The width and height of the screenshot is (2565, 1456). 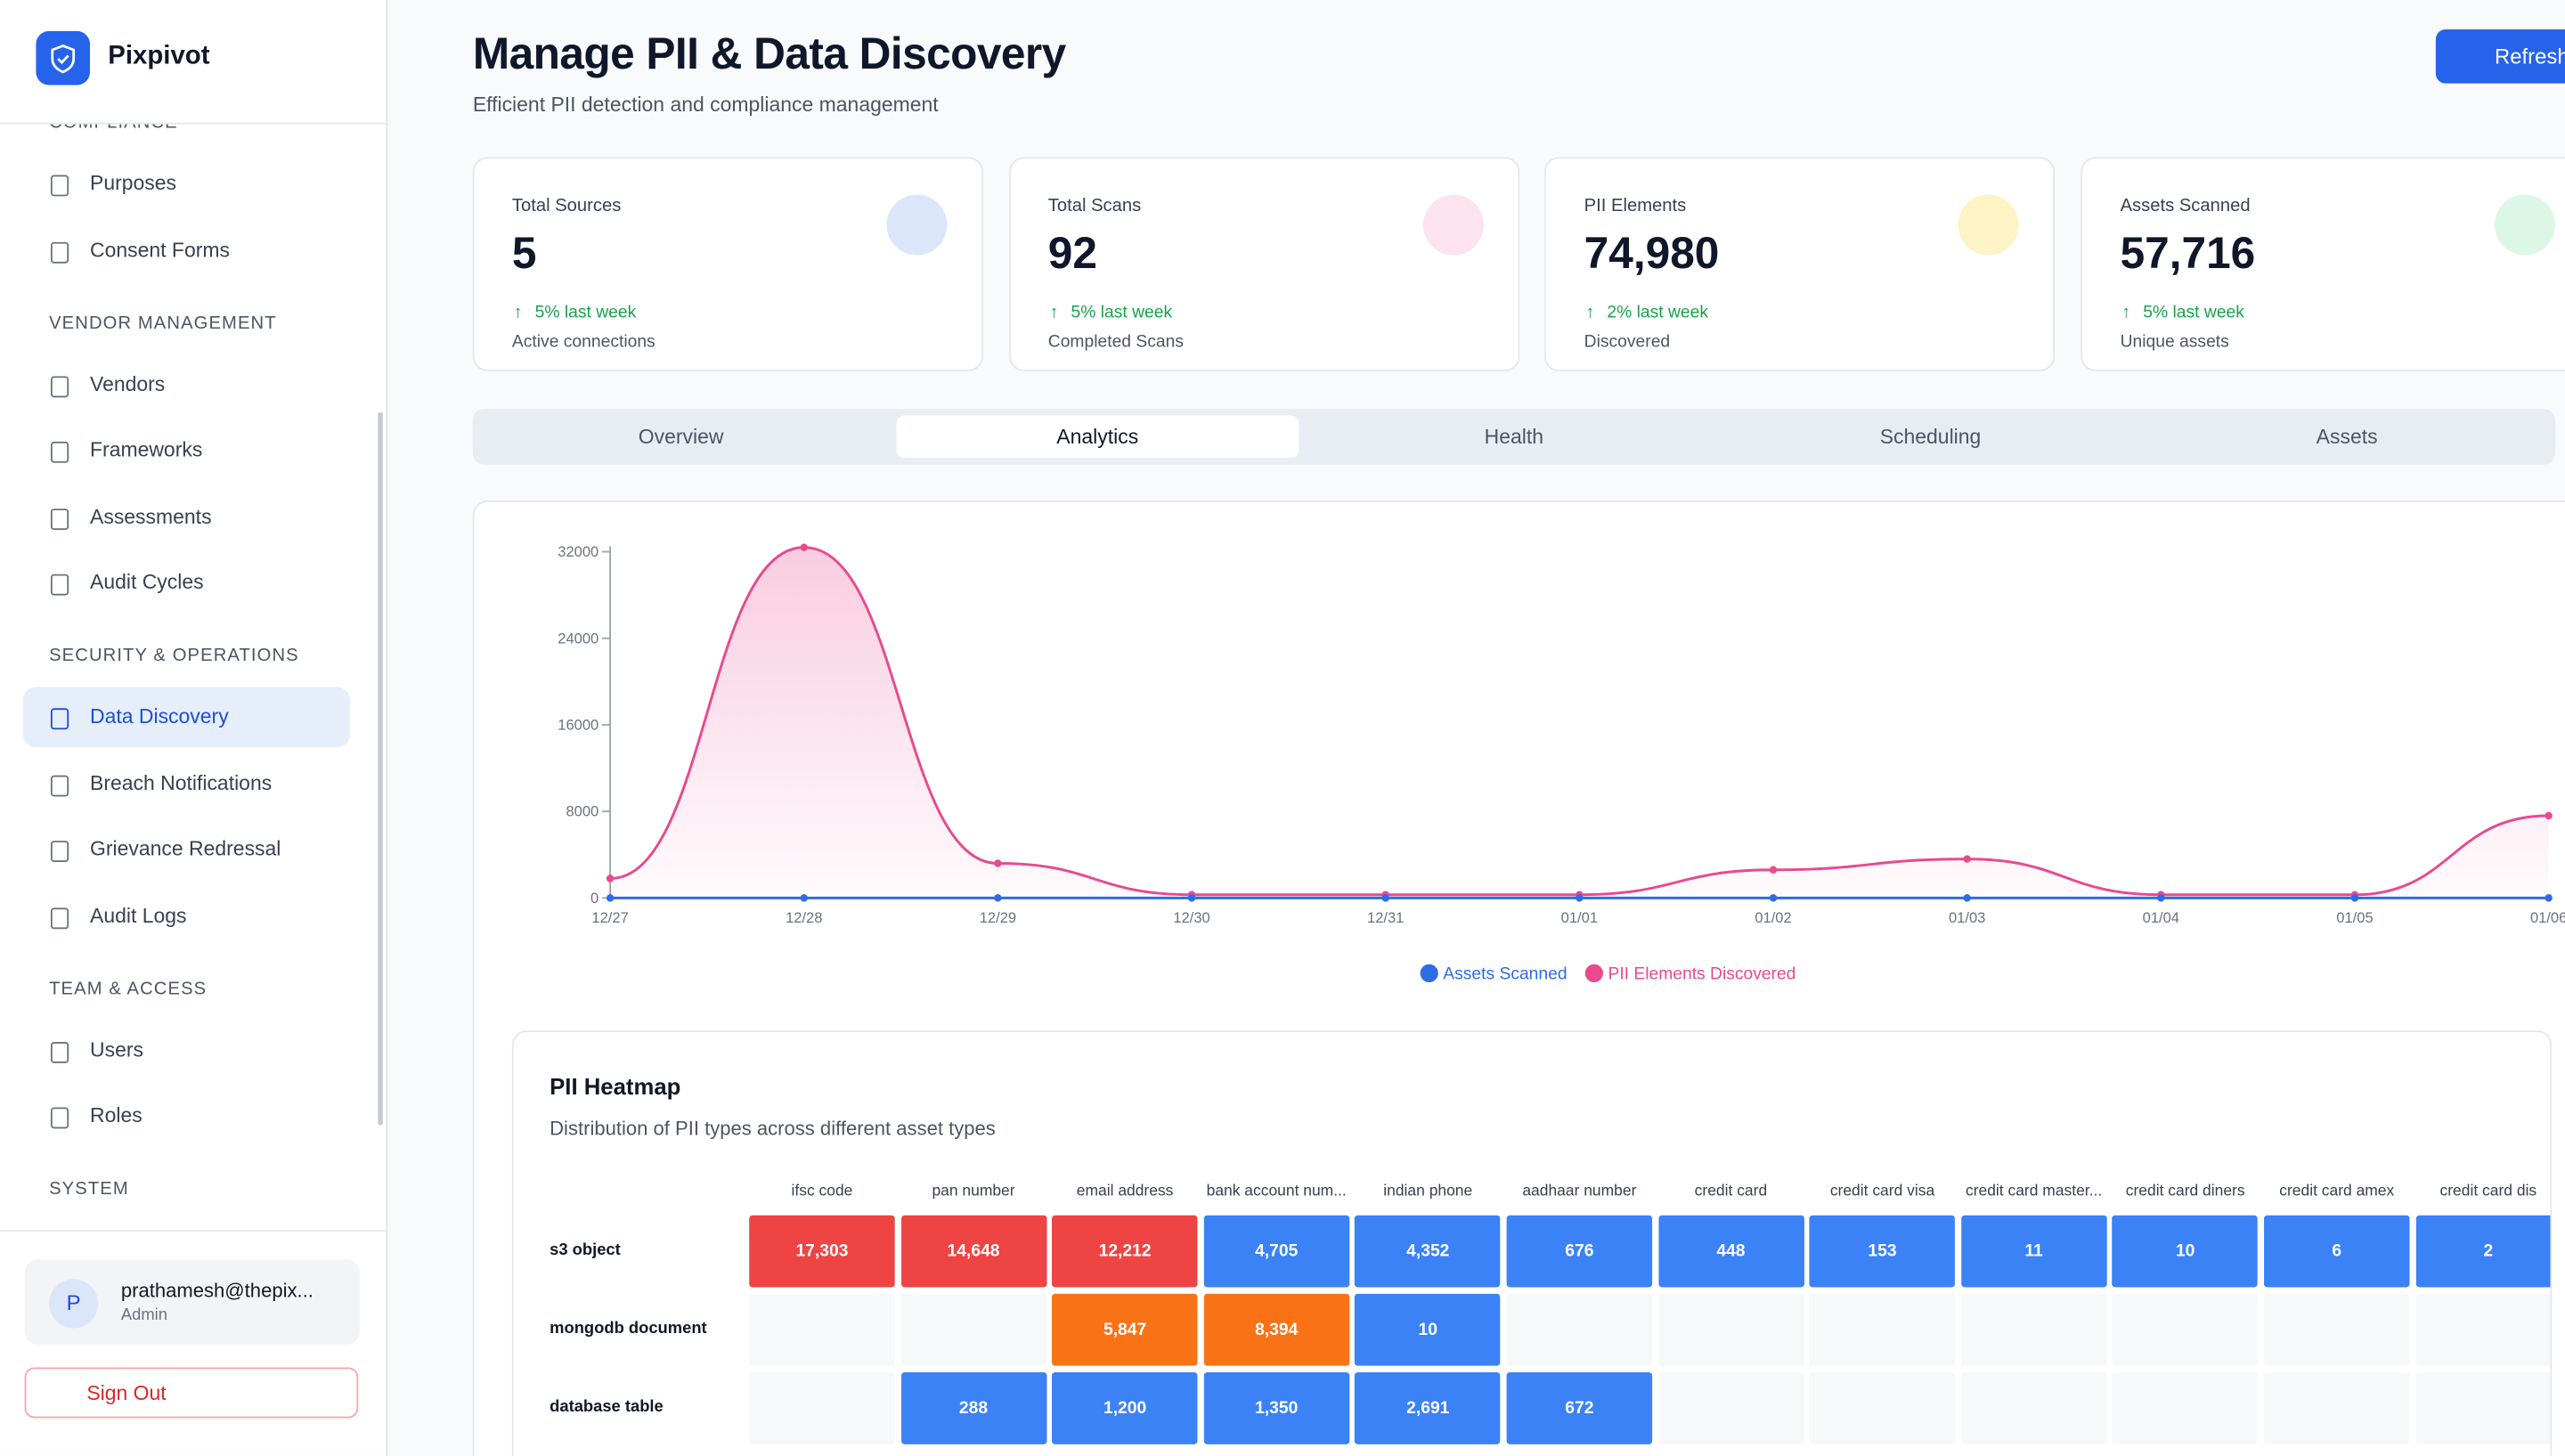 I want to click on y-tick-label: 24000, so click(x=578, y=638).